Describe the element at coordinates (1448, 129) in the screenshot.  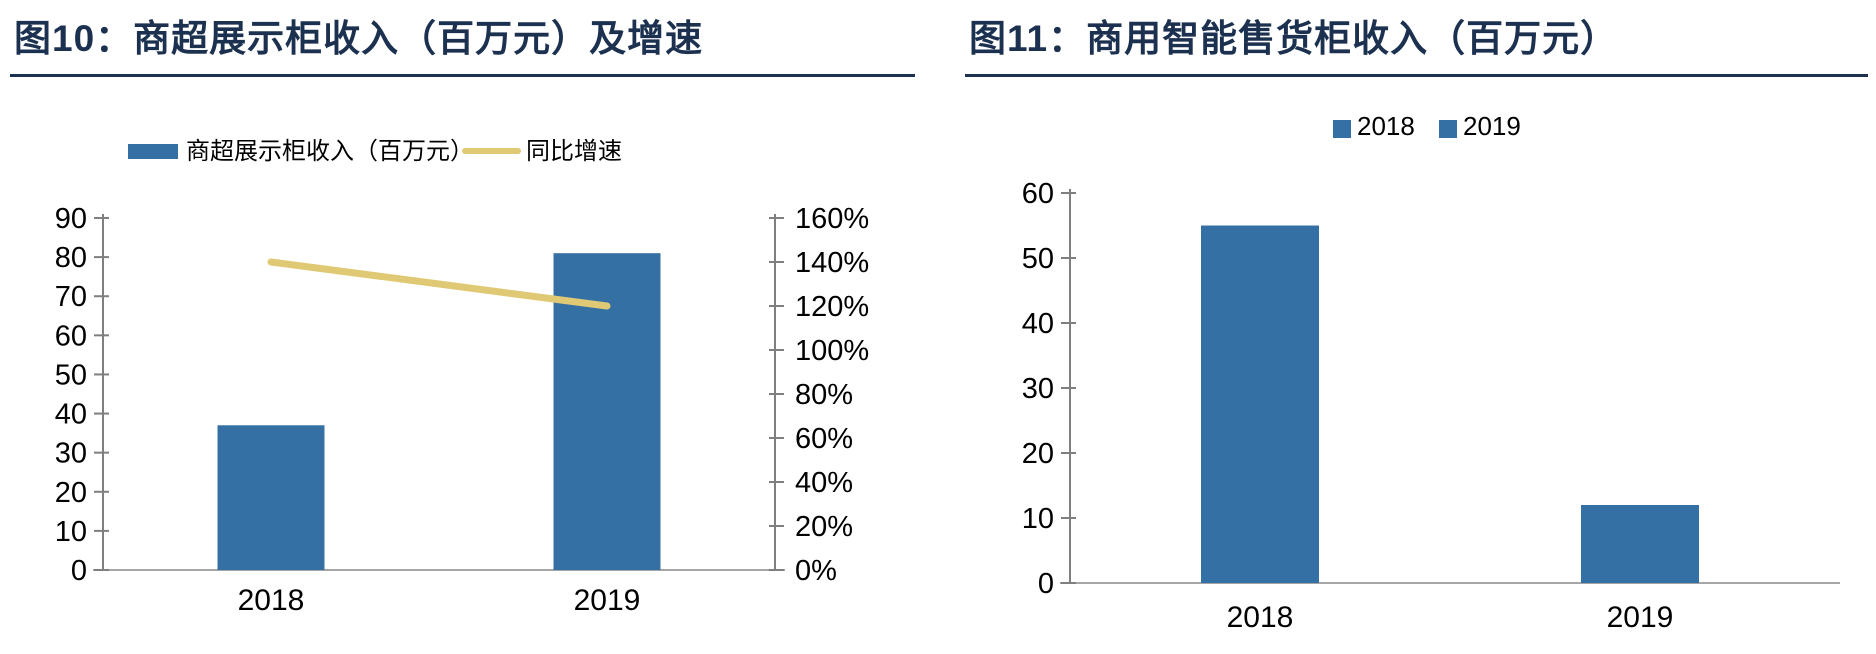
I see `legend-swatch-2019` at that location.